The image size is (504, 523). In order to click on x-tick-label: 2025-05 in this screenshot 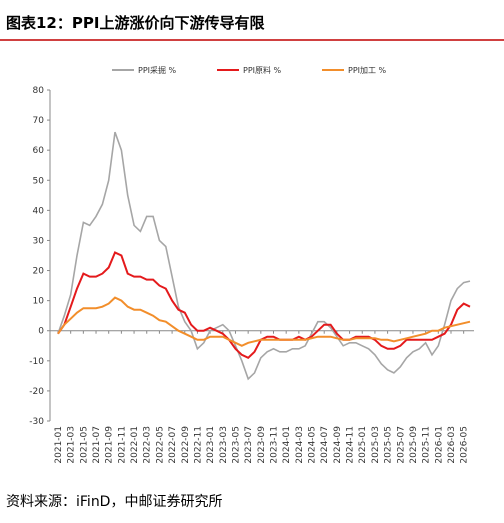, I will do `click(389, 445)`.